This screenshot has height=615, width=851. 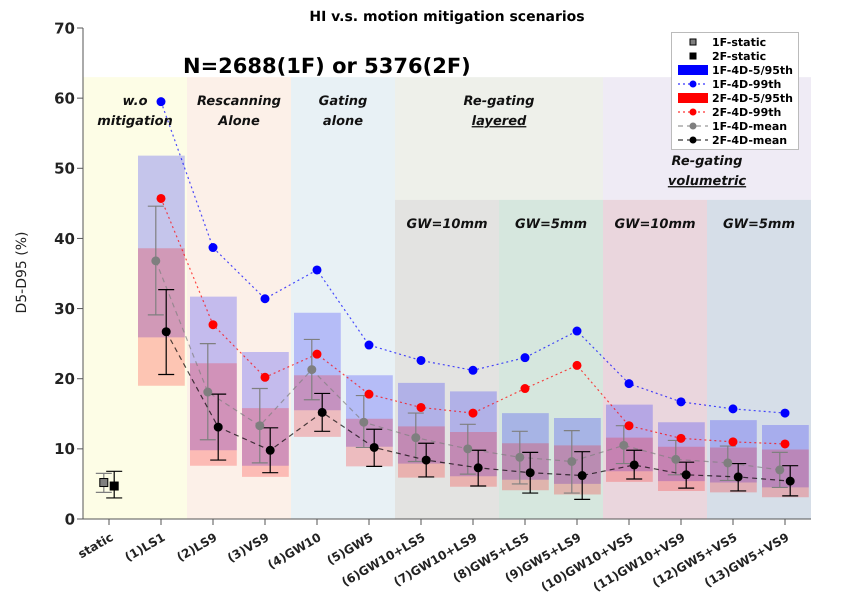 What do you see at coordinates (752, 98) in the screenshot?
I see `legend-label: 2F-4D-5/95th` at bounding box center [752, 98].